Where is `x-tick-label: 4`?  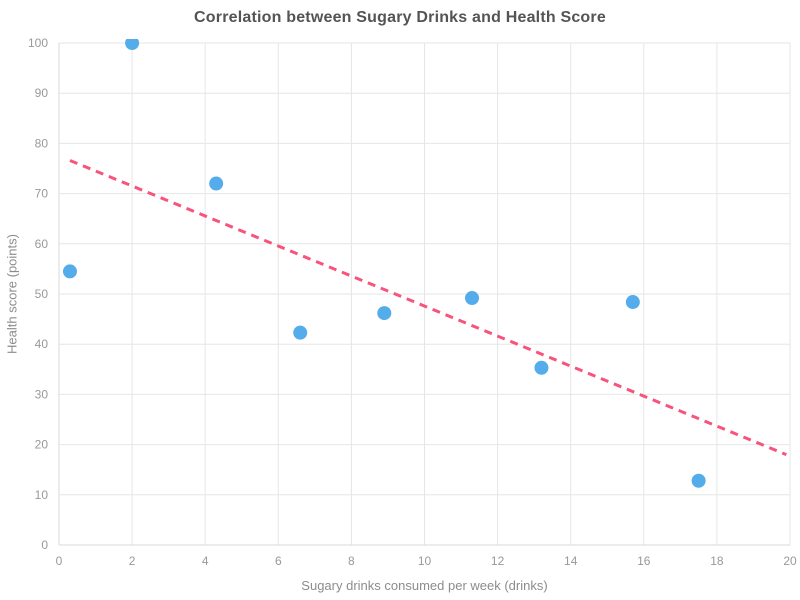 x-tick-label: 4 is located at coordinates (205, 561).